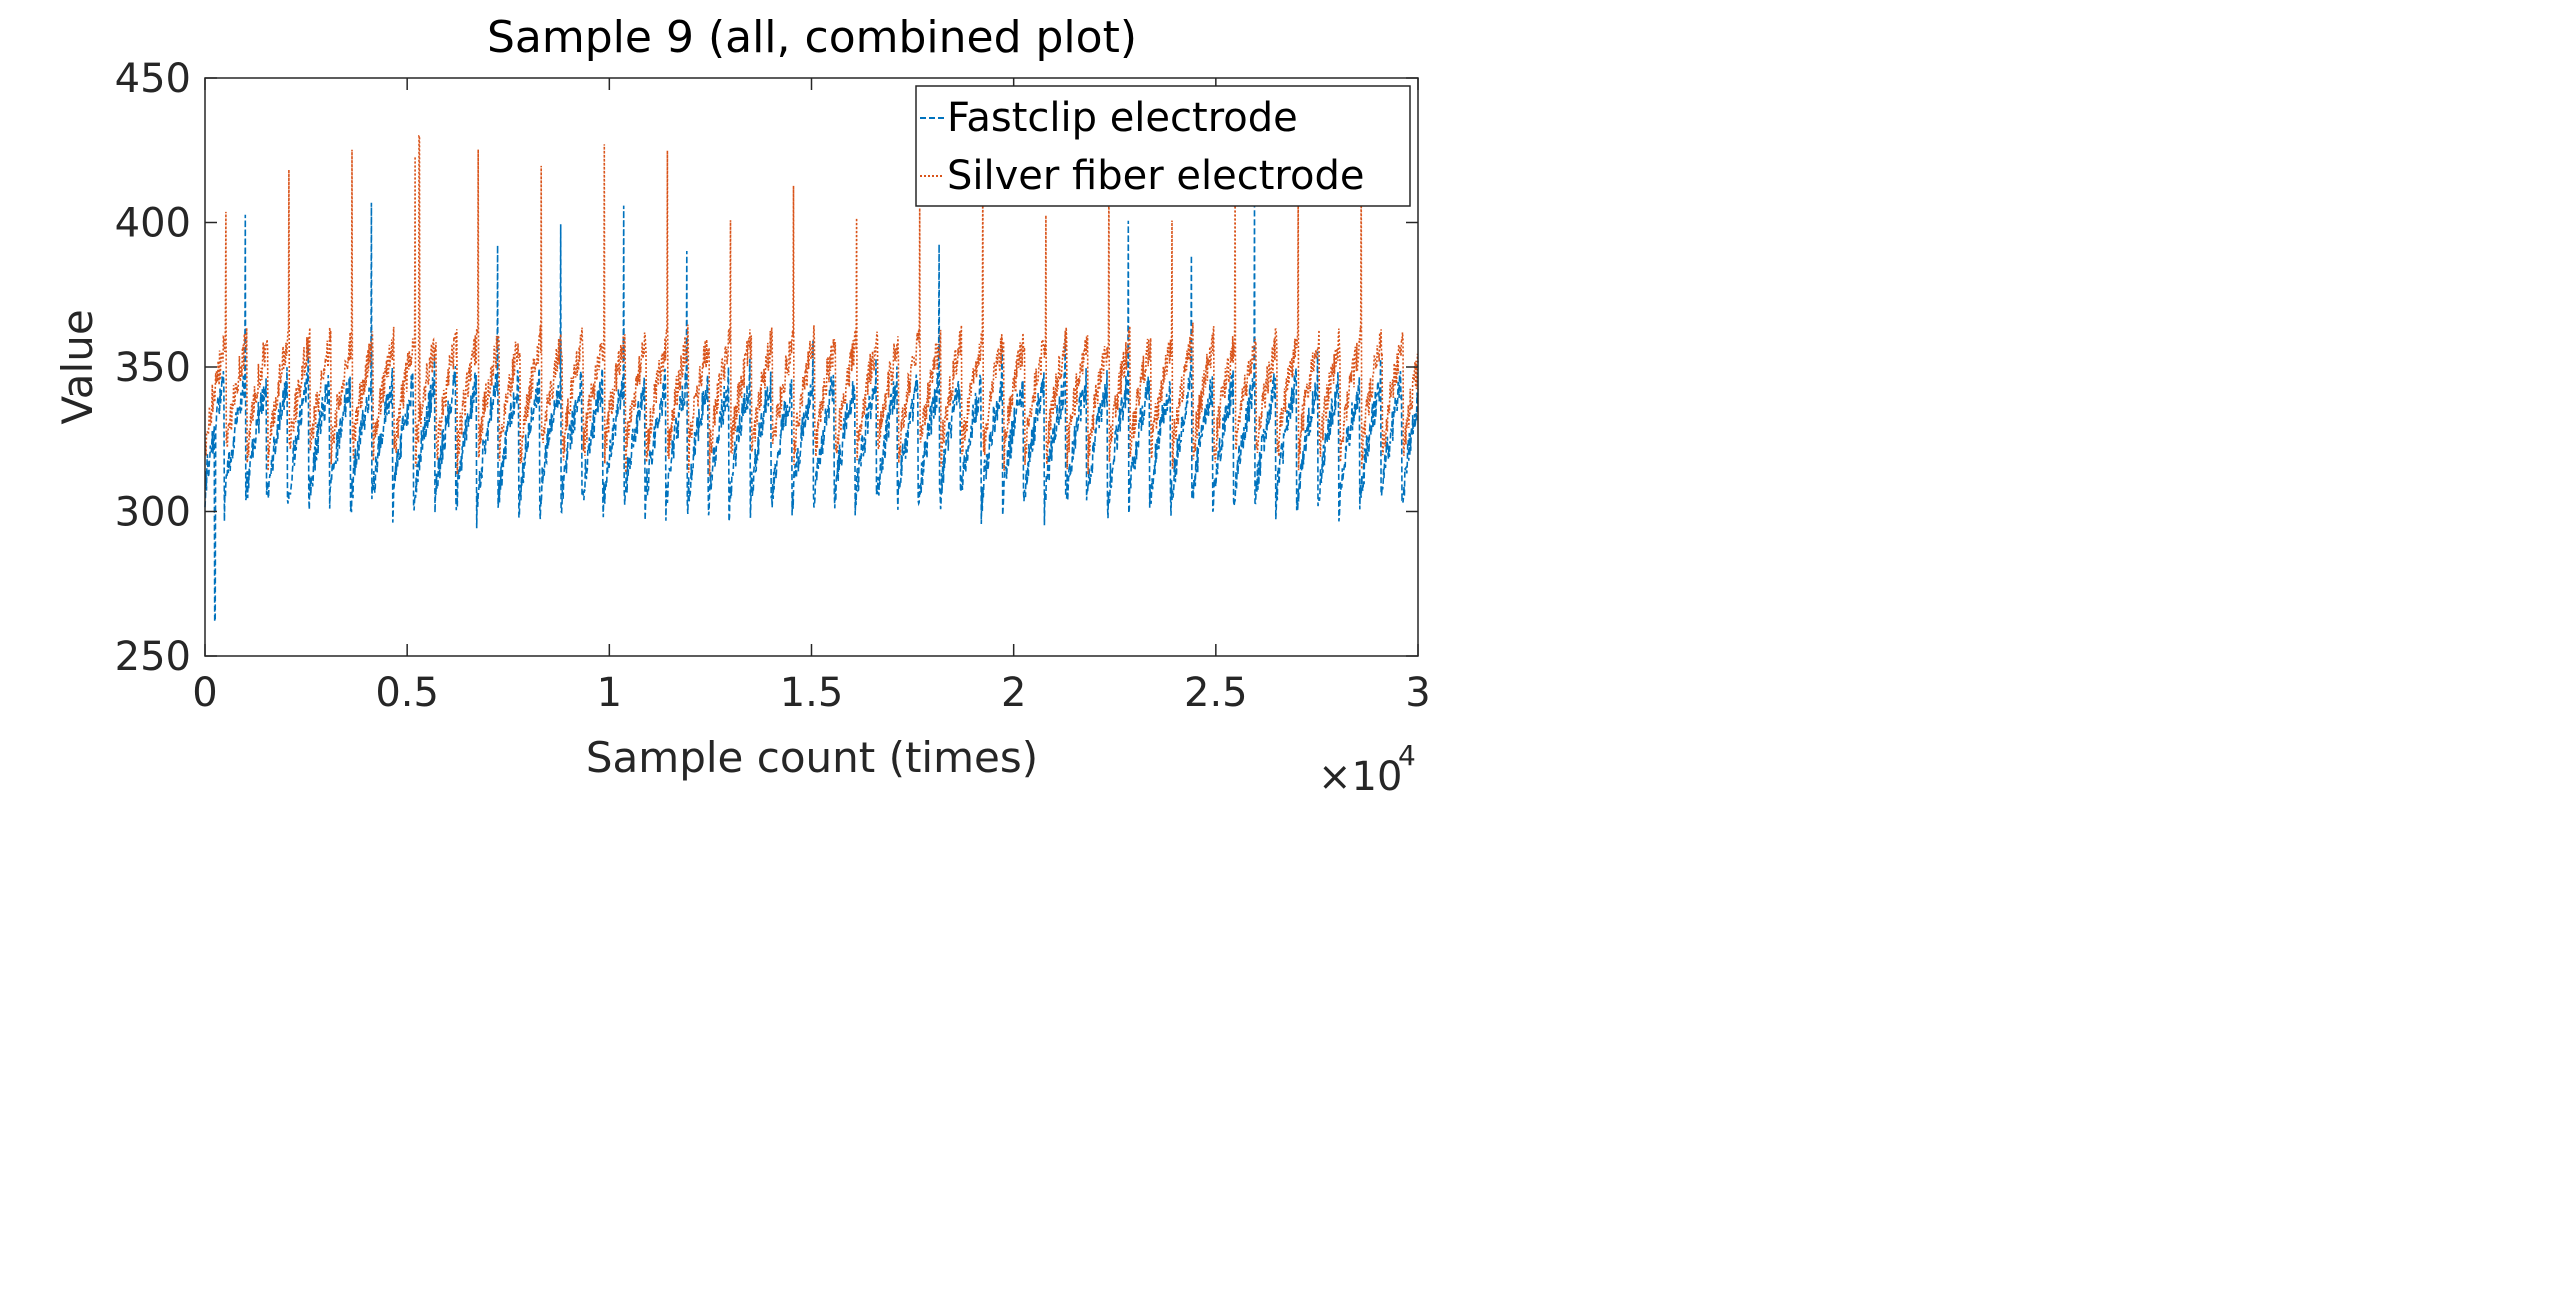 The width and height of the screenshot is (2560, 1315). I want to click on y-tick-label: 300, so click(153, 513).